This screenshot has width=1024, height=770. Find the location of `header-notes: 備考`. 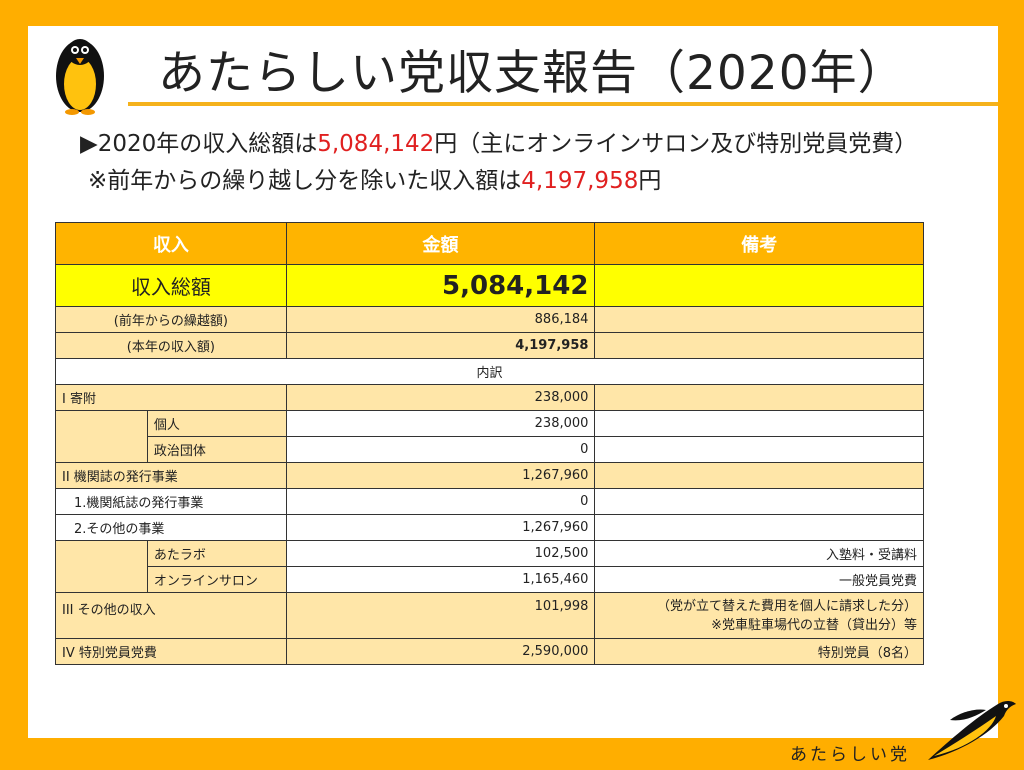

header-notes: 備考 is located at coordinates (759, 243).